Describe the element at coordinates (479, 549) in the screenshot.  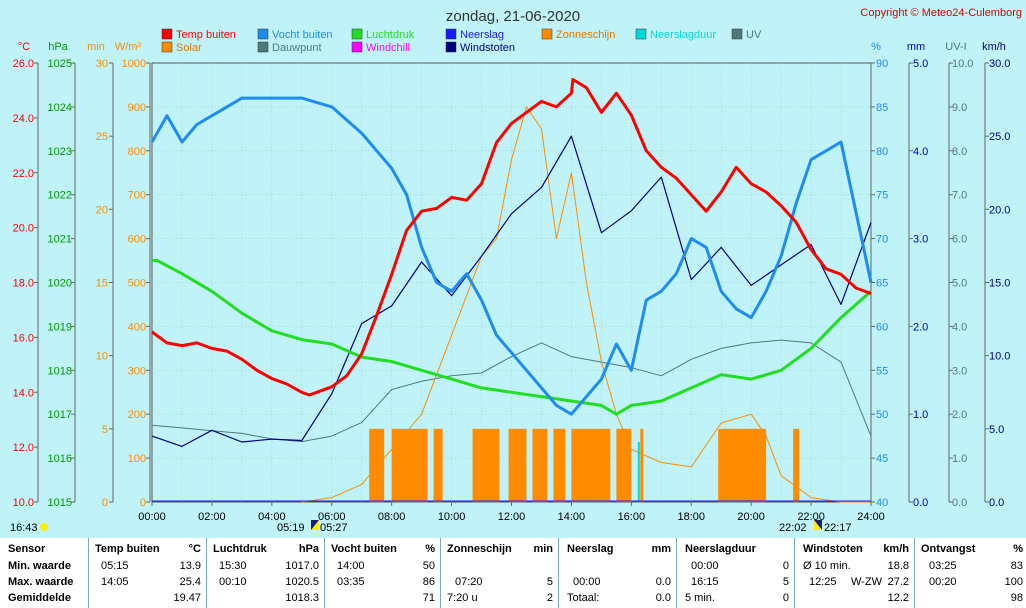
I see `stats-header-sun: Zonneschijn` at that location.